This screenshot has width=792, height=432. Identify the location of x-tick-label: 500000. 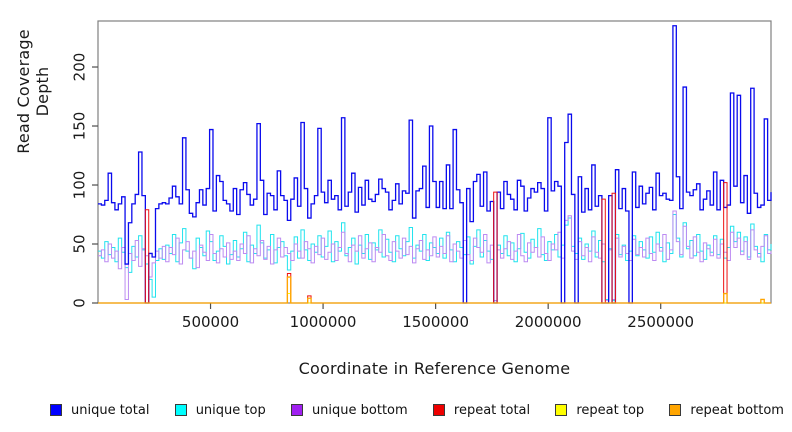
(210, 322).